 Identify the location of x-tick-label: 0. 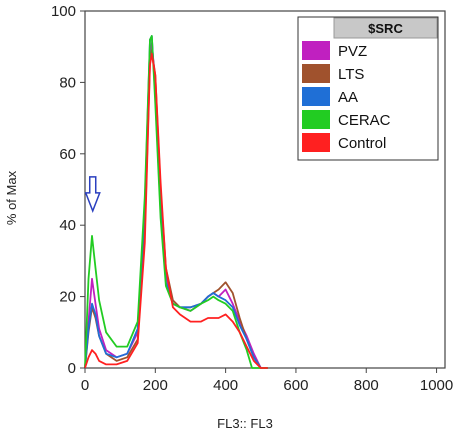
(85, 385).